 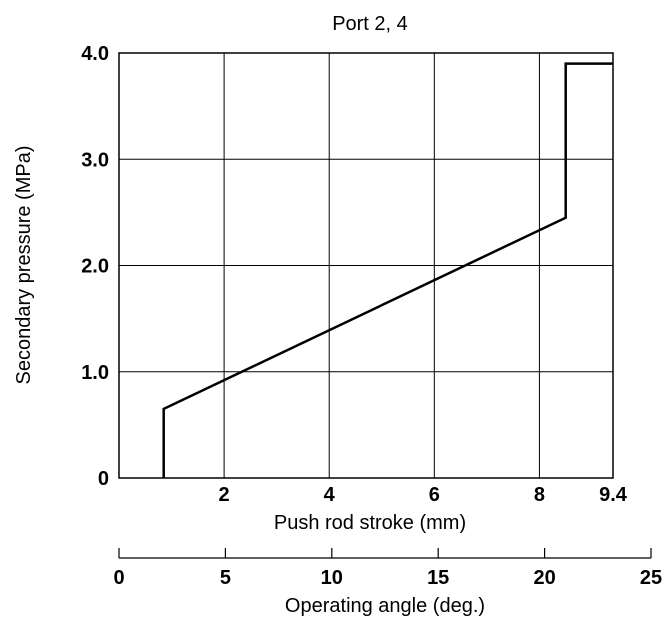 I want to click on y-tick-label-3: 3.0, so click(x=95, y=160).